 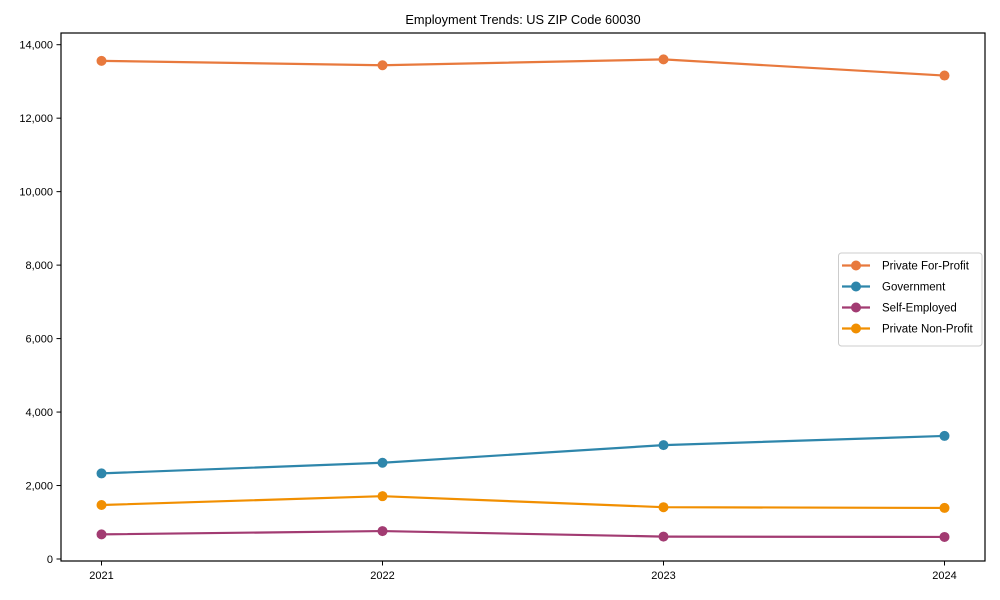 I want to click on data-point-government-2024, so click(x=944, y=435).